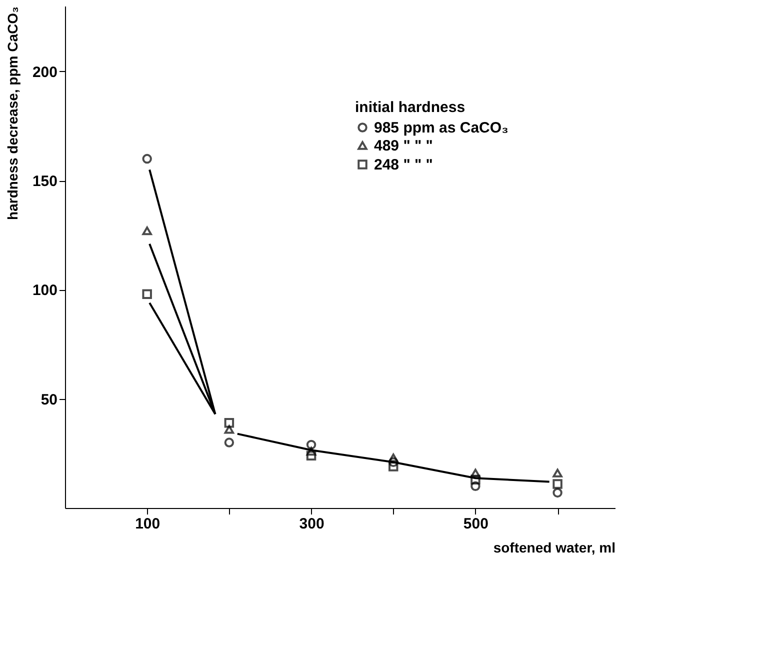  Describe the element at coordinates (12, 113) in the screenshot. I see `y-axis-title: hardness decrease, ppm CaCO₃` at that location.